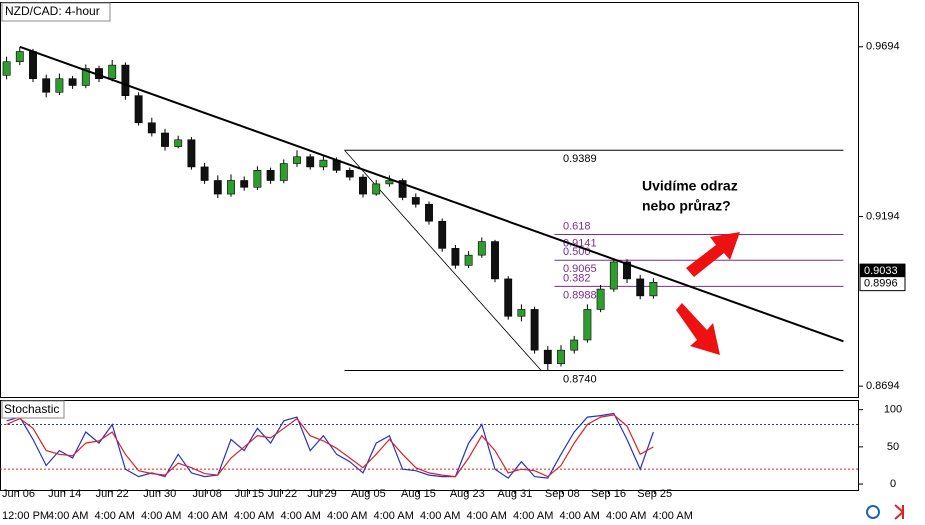 This screenshot has height=525, width=925. I want to click on x-tick-label: Sep 08, so click(562, 494).